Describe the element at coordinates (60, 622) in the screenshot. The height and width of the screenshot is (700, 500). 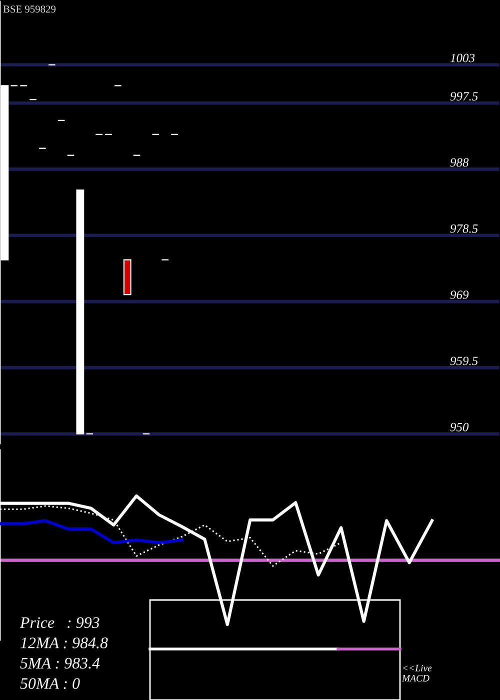
I see `annotation: Price : 993` at that location.